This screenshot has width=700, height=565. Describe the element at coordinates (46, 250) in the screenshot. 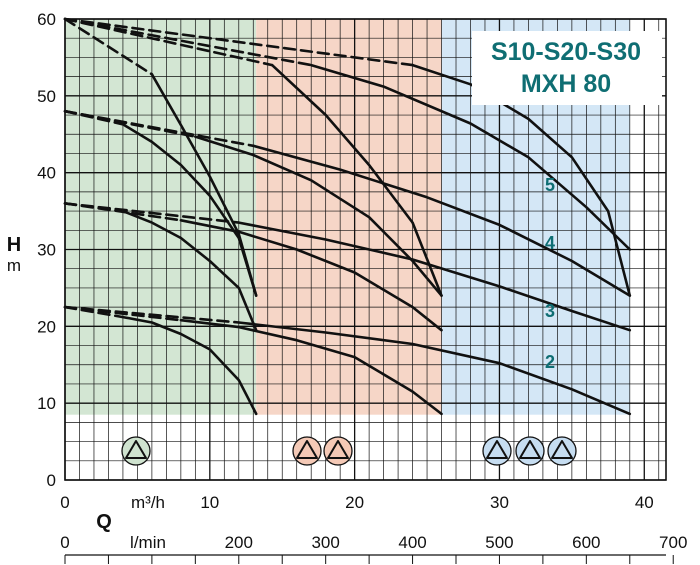

I see `y-tick-label: 30` at that location.